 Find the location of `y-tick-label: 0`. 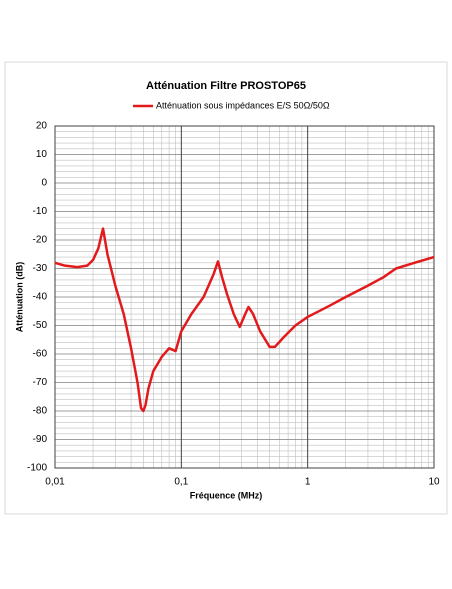

y-tick-label: 0 is located at coordinates (44, 183).